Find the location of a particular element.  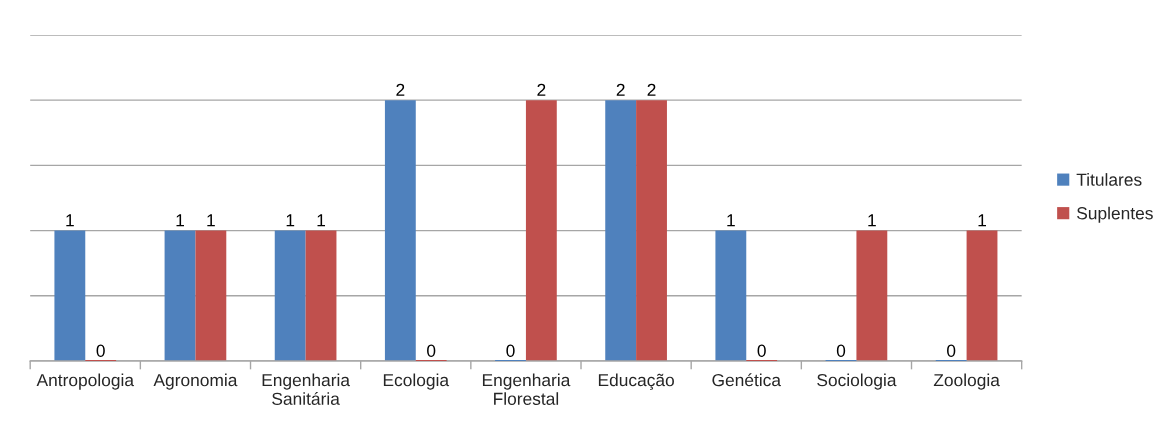

x-tick-label: Engenharia Sanitária is located at coordinates (306, 389).